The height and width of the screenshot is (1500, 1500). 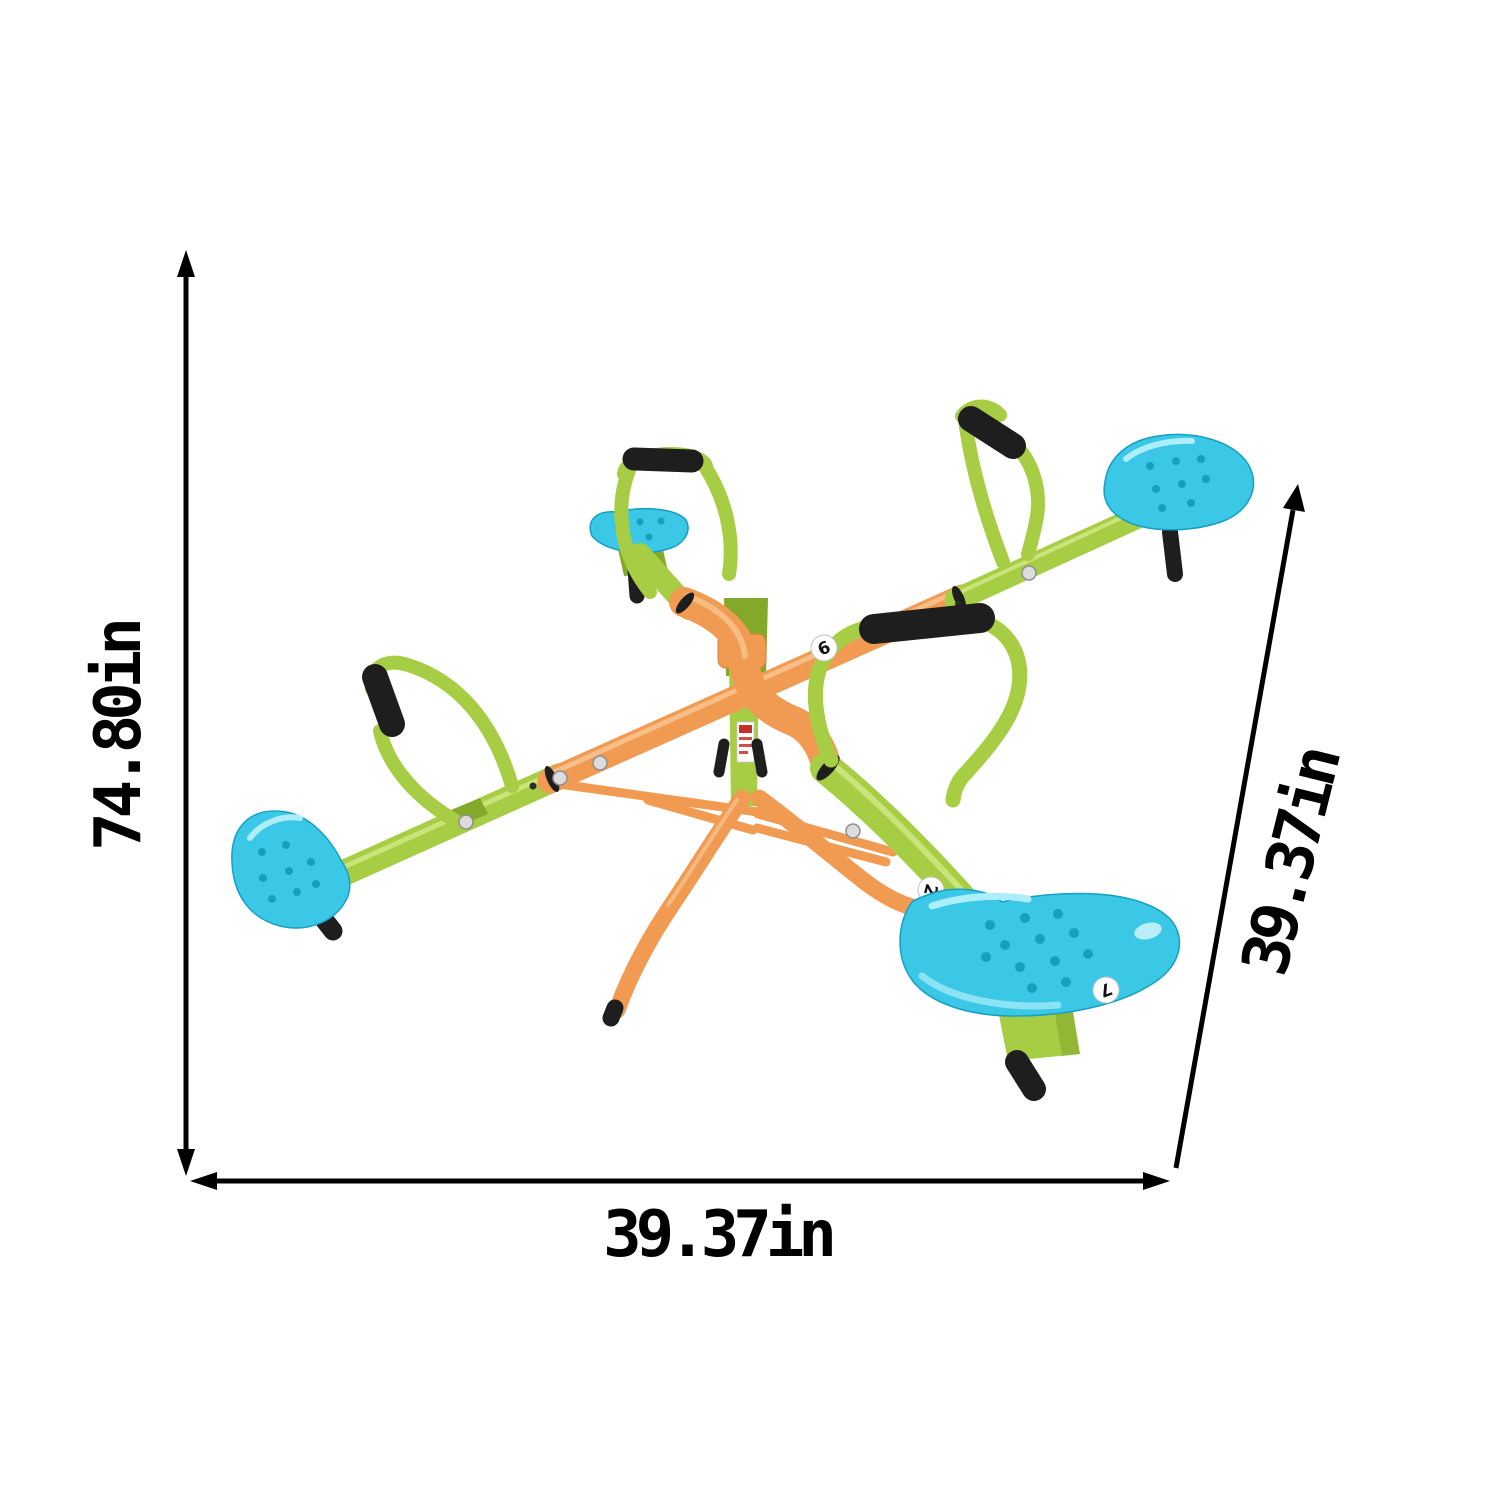 I want to click on number-sticker-front-seat: 7, so click(x=1106, y=990).